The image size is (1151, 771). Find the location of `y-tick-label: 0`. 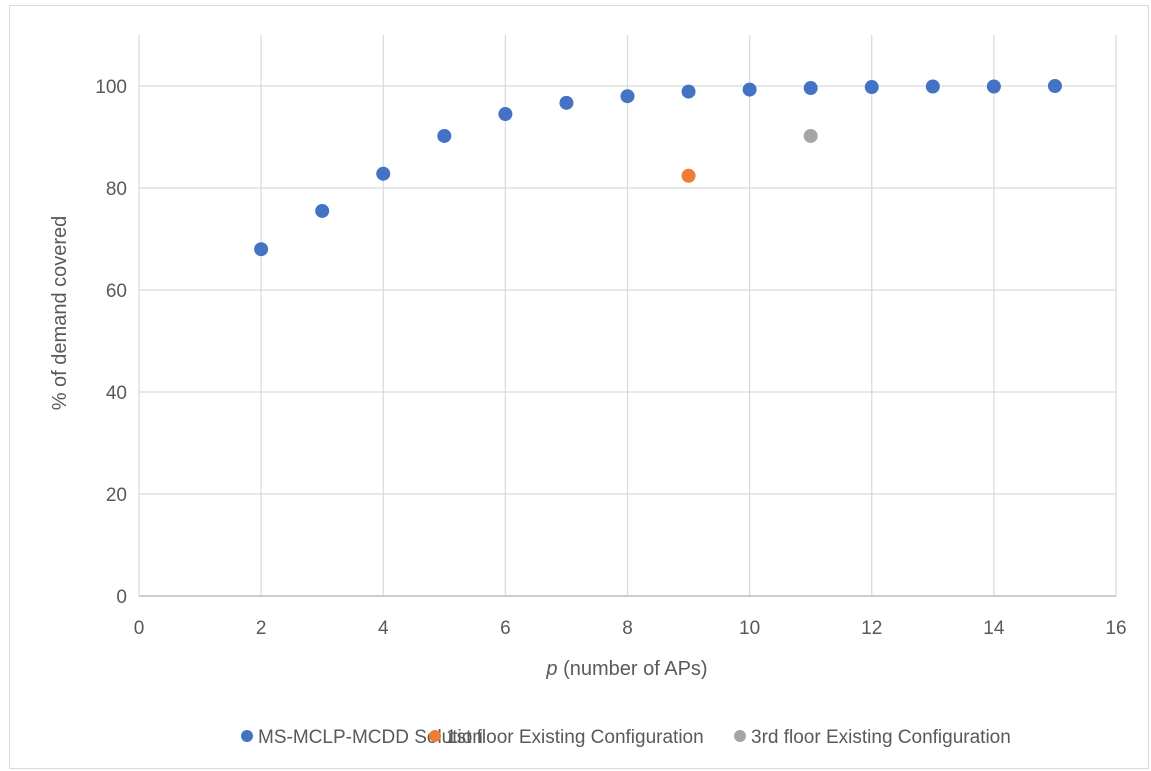

y-tick-label: 0 is located at coordinates (121, 597).